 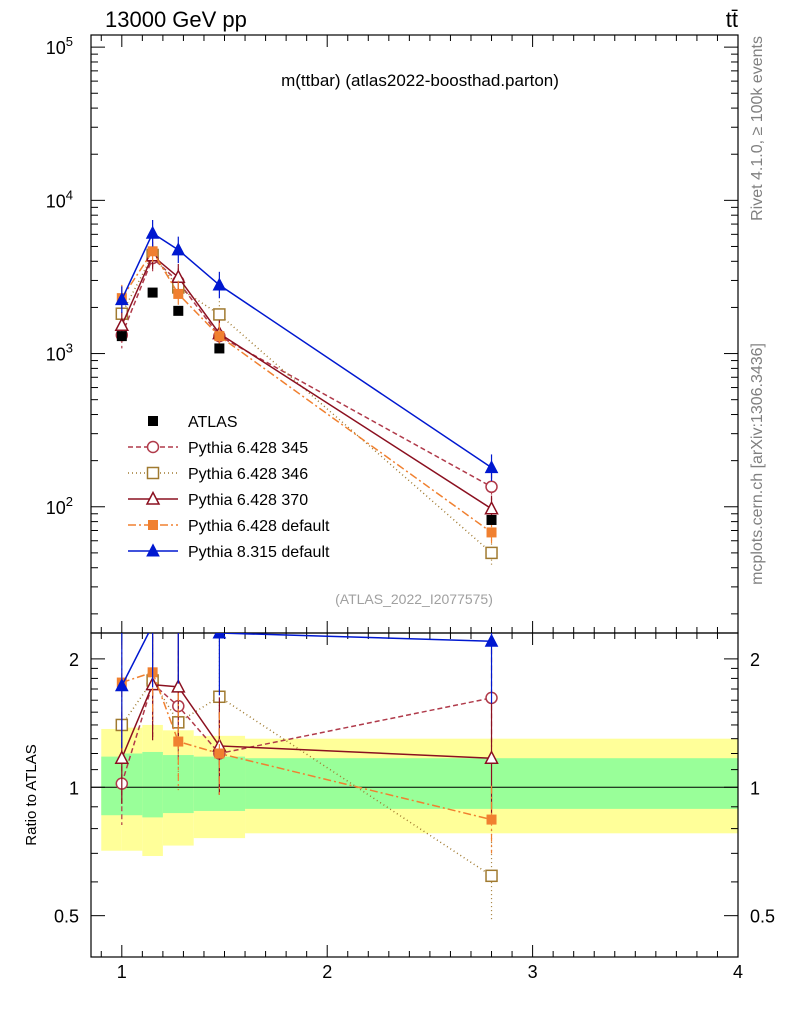 What do you see at coordinates (213, 422) in the screenshot?
I see `legend-label-0: ATLAS` at bounding box center [213, 422].